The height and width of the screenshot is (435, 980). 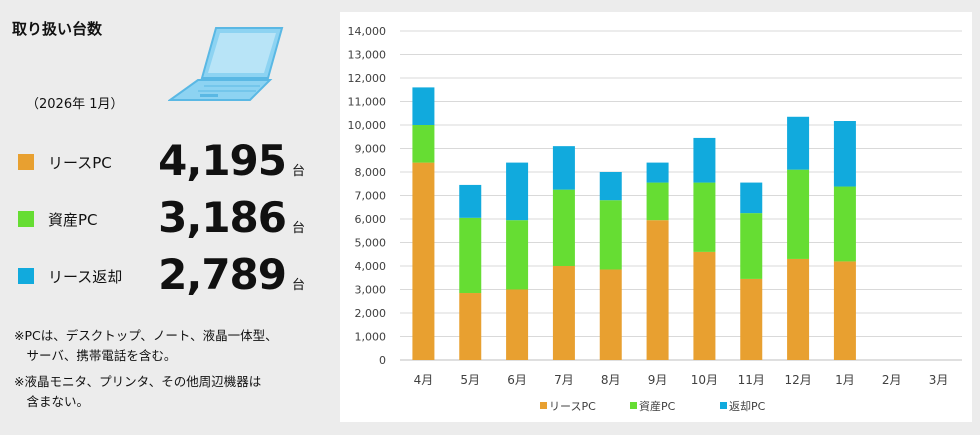 What do you see at coordinates (382, 360) in the screenshot?
I see `y-tick-label: 0` at bounding box center [382, 360].